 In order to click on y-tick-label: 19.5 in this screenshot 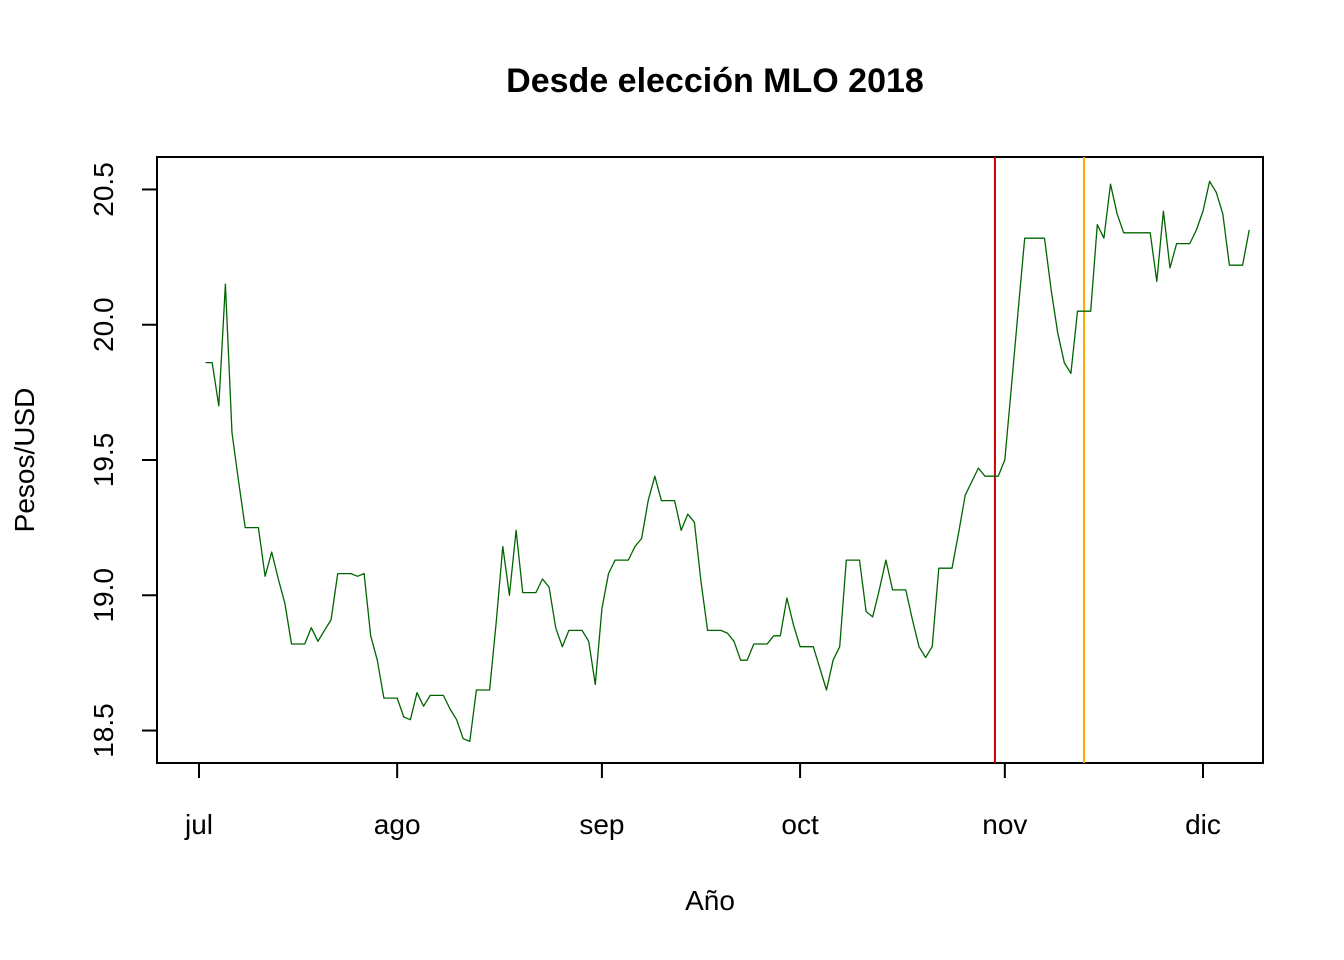, I will do `click(103, 460)`.